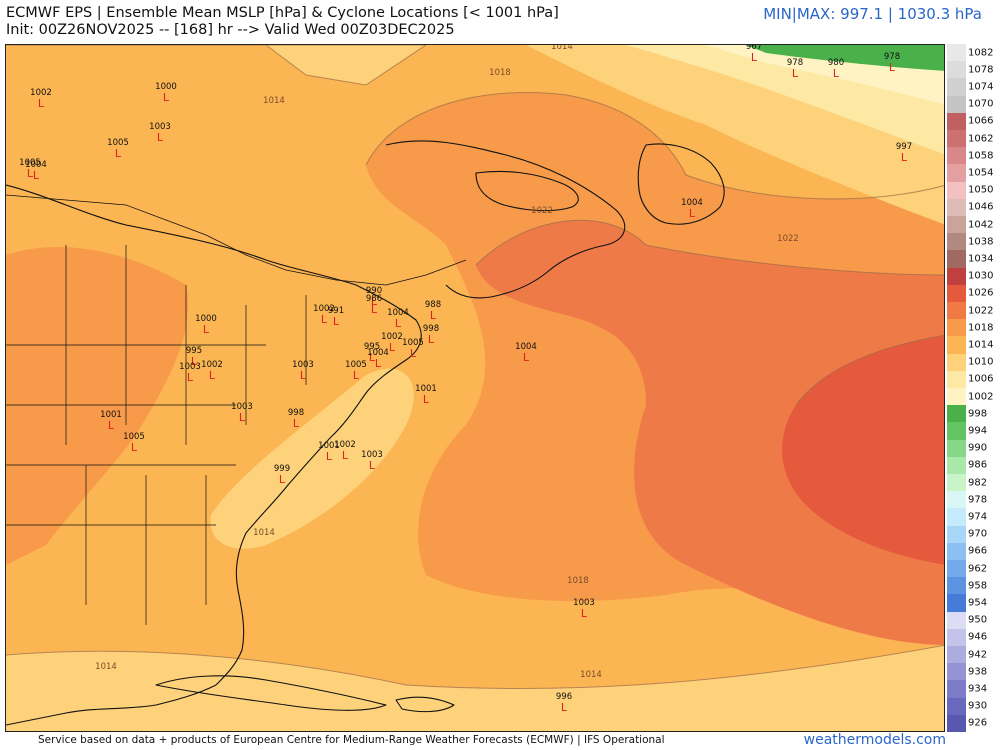 Image resolution: width=1000 pixels, height=750 pixels. I want to click on cyclone-pressure-label: 1003, so click(190, 367).